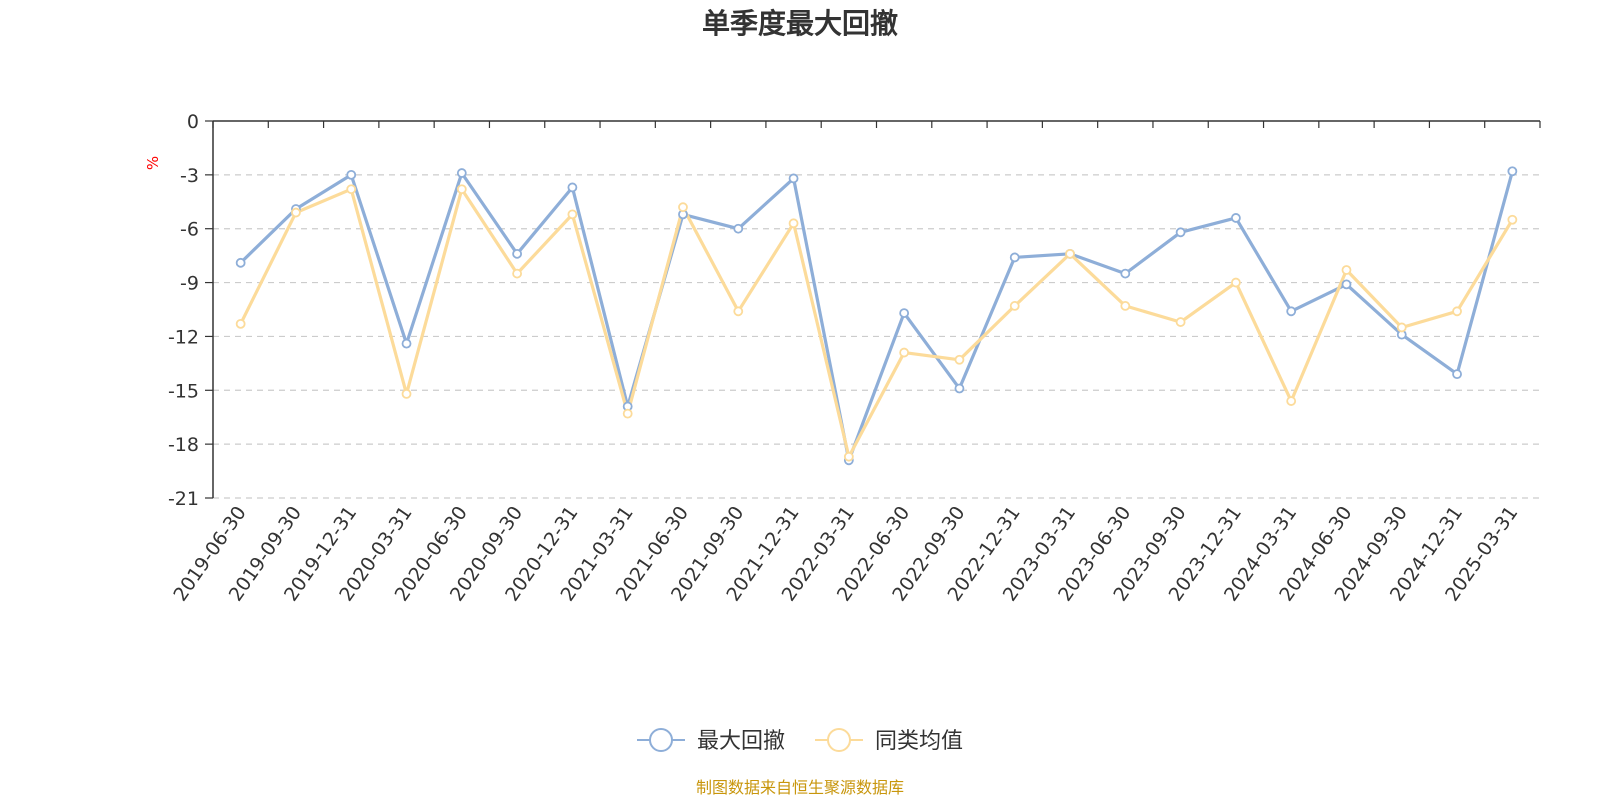 This screenshot has height=800, width=1600. I want to click on y-tick-label: -15, so click(183, 391).